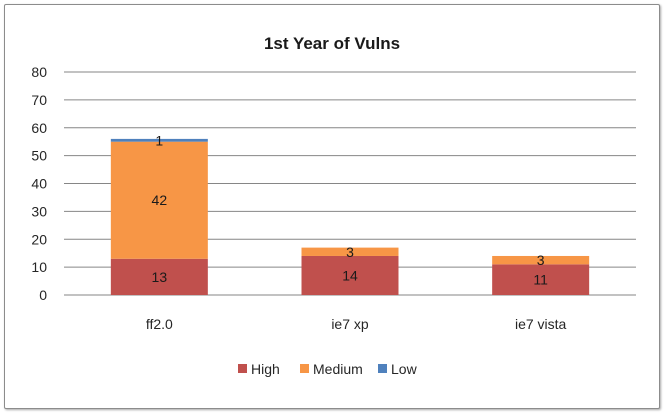 This screenshot has width=664, height=415. I want to click on data-label-medium-3: 3, so click(541, 260).